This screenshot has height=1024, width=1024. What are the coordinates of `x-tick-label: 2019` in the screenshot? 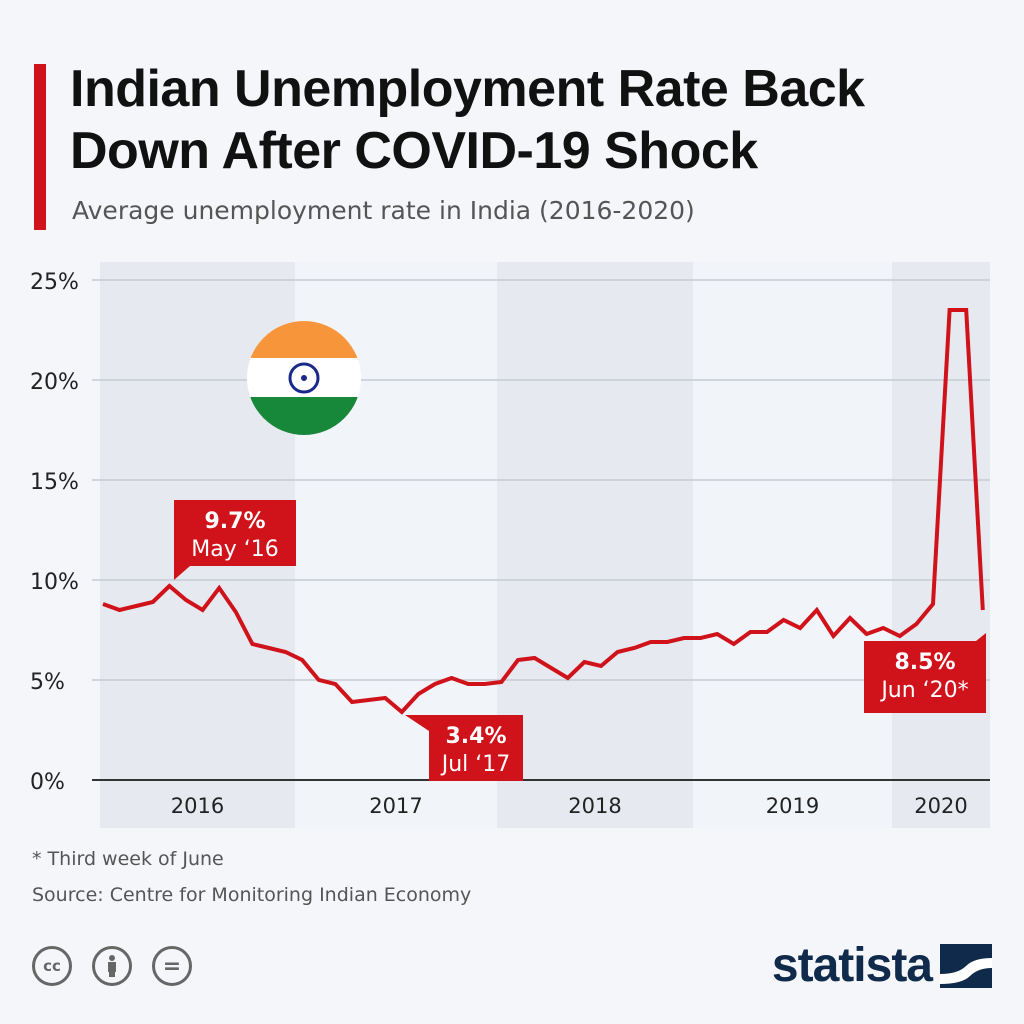 It's located at (792, 806).